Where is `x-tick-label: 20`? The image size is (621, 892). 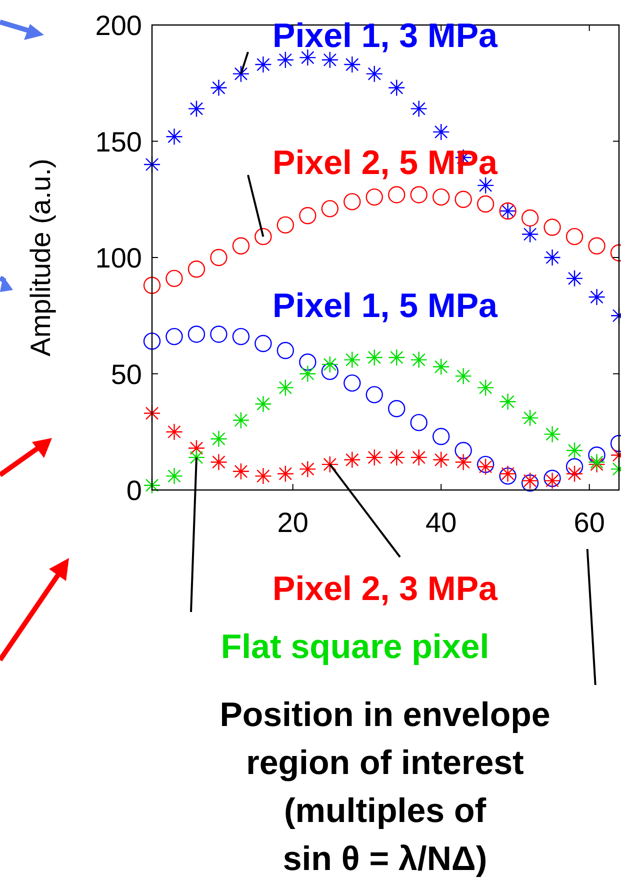 x-tick-label: 20 is located at coordinates (292, 522).